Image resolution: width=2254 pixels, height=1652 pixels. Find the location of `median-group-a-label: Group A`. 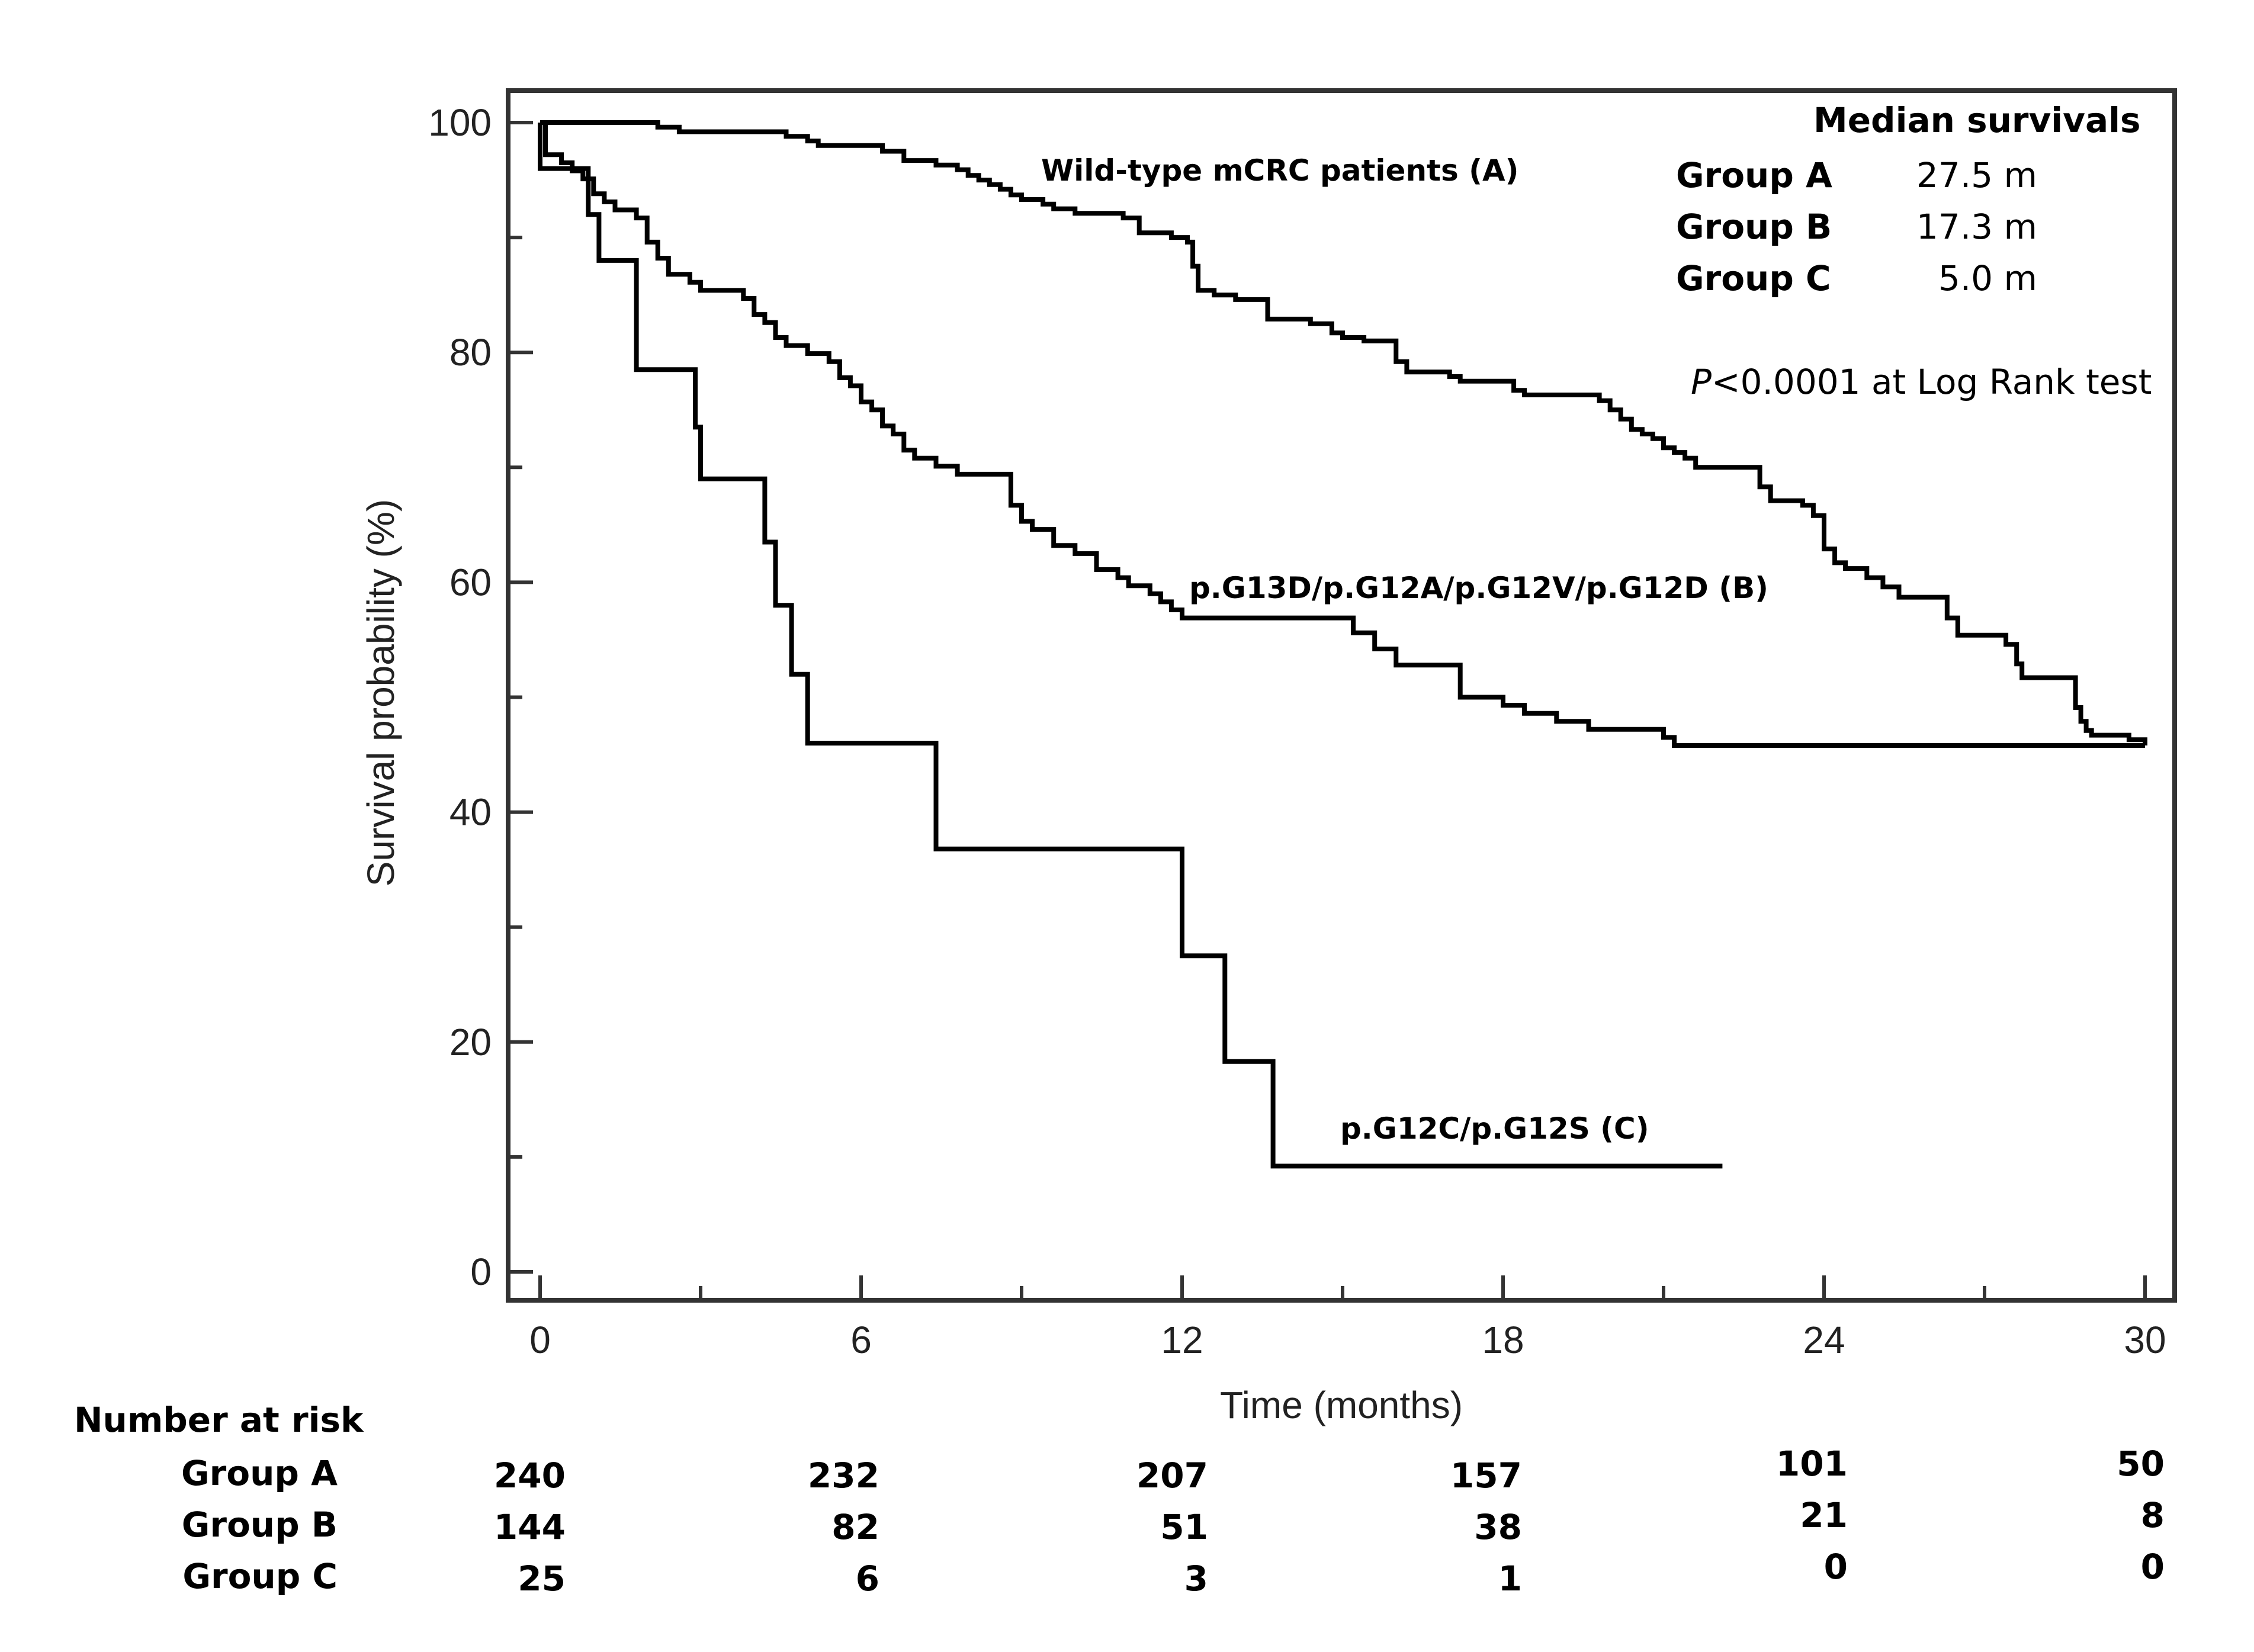

median-group-a-label: Group A is located at coordinates (1754, 175).